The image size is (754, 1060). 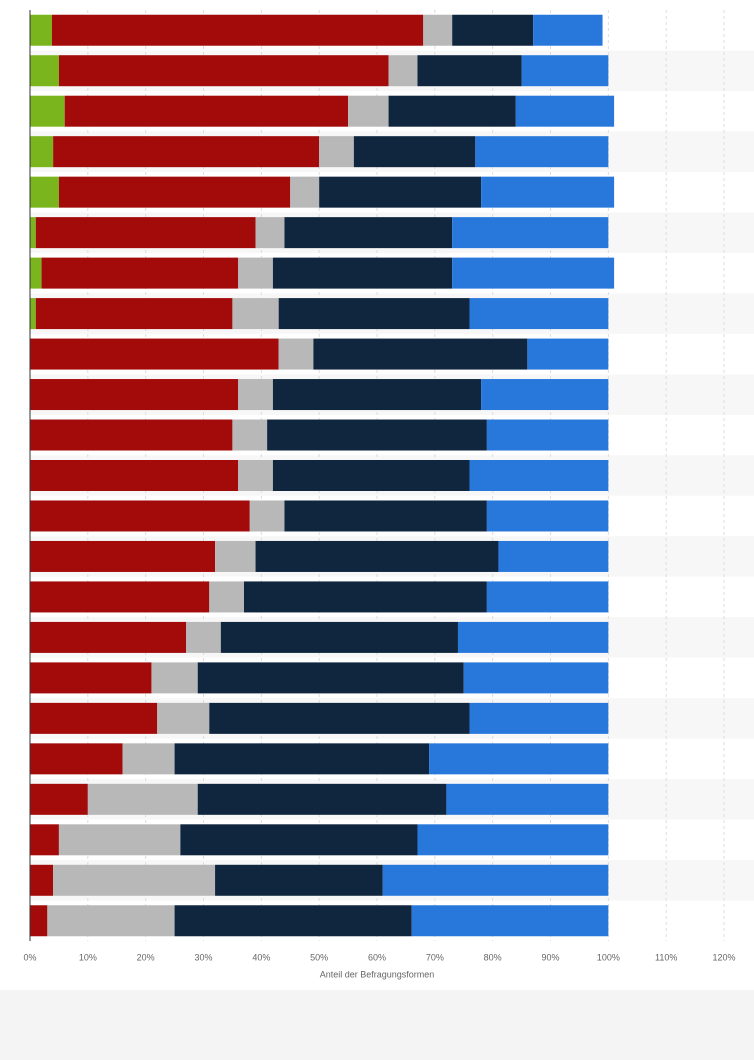 What do you see at coordinates (608, 957) in the screenshot?
I see `x-tick-label: 100%` at bounding box center [608, 957].